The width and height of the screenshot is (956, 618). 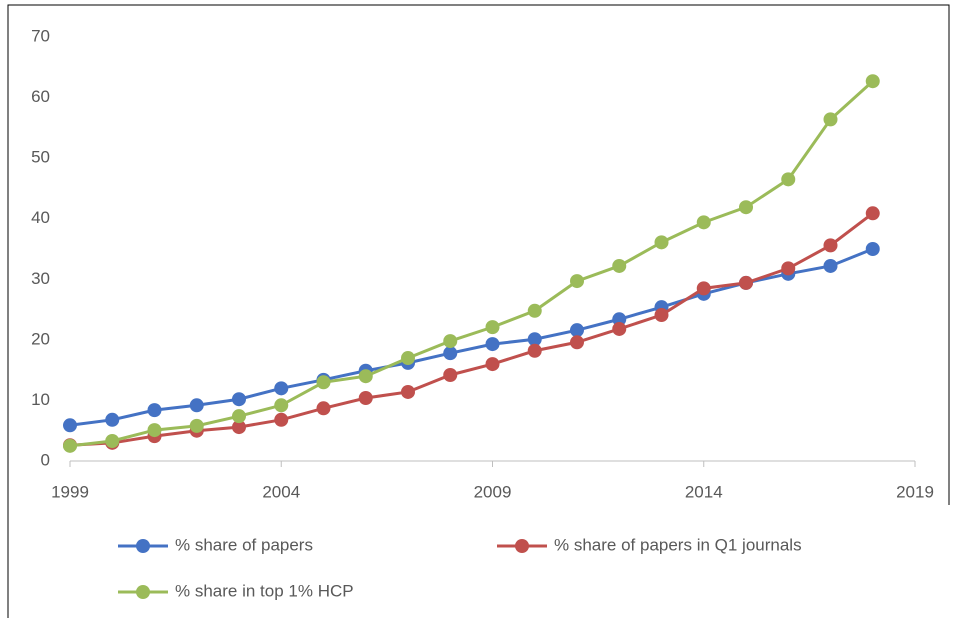 I want to click on x-tick-label: 2009, so click(x=493, y=491).